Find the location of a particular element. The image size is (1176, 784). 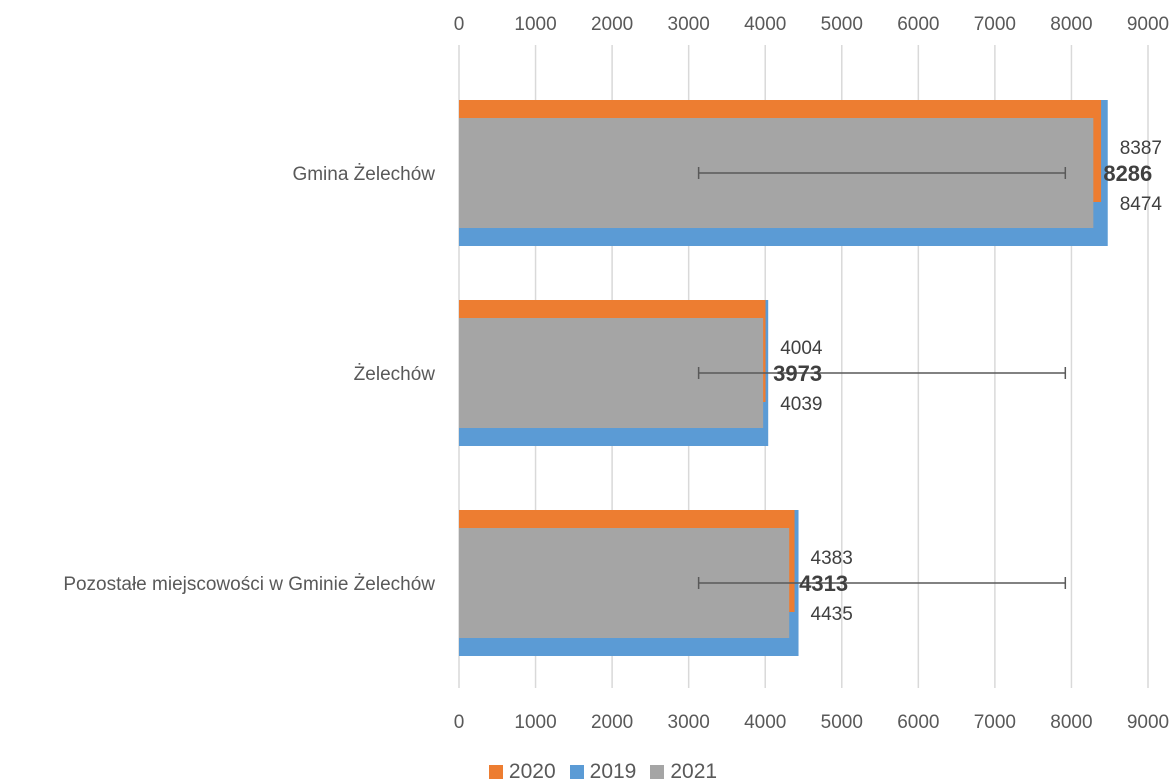

x-tick-label-bottom: 8000 is located at coordinates (1071, 722).